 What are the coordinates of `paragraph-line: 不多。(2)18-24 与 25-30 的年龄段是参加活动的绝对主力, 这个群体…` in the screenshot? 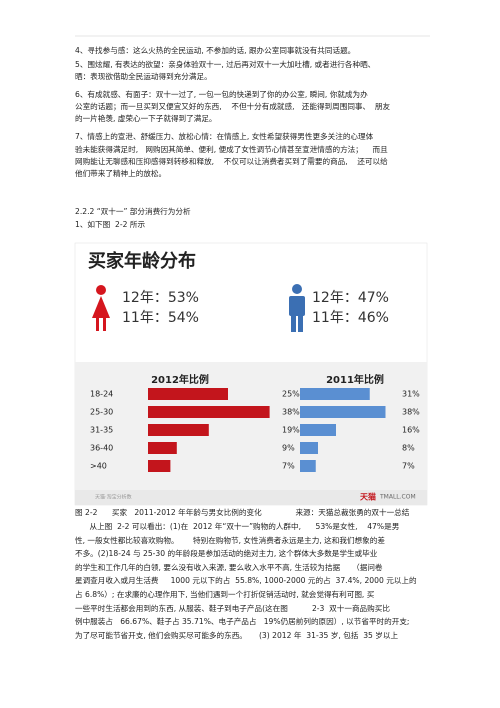 It's located at (226, 554).